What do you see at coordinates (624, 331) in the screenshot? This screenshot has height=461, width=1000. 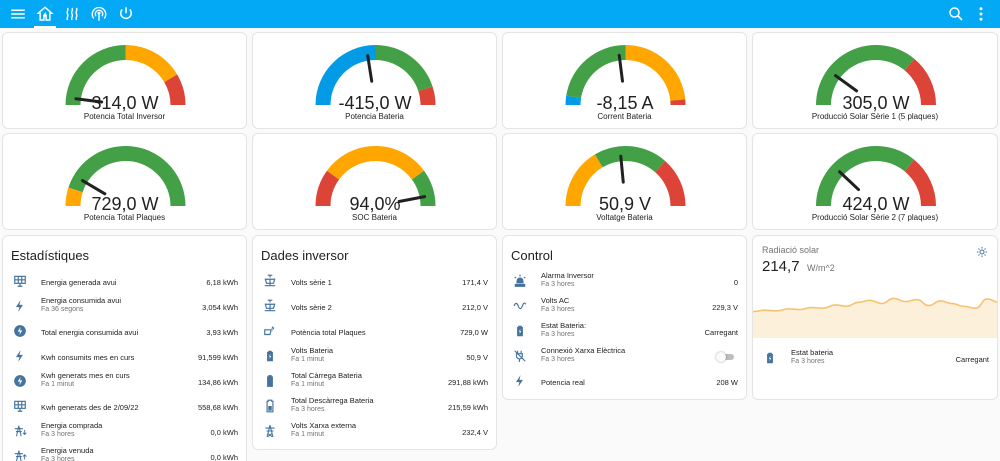 I see `entity-row: Estat Bateria: Fa 3 hores Carregant` at bounding box center [624, 331].